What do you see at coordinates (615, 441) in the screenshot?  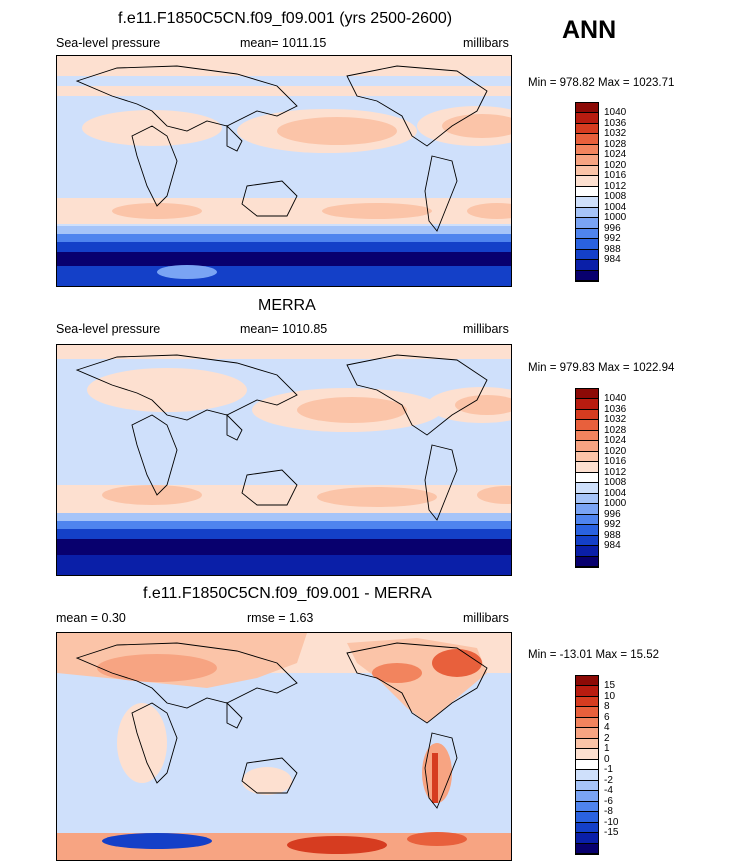 I see `colorbar-tick-label: 1024` at bounding box center [615, 441].